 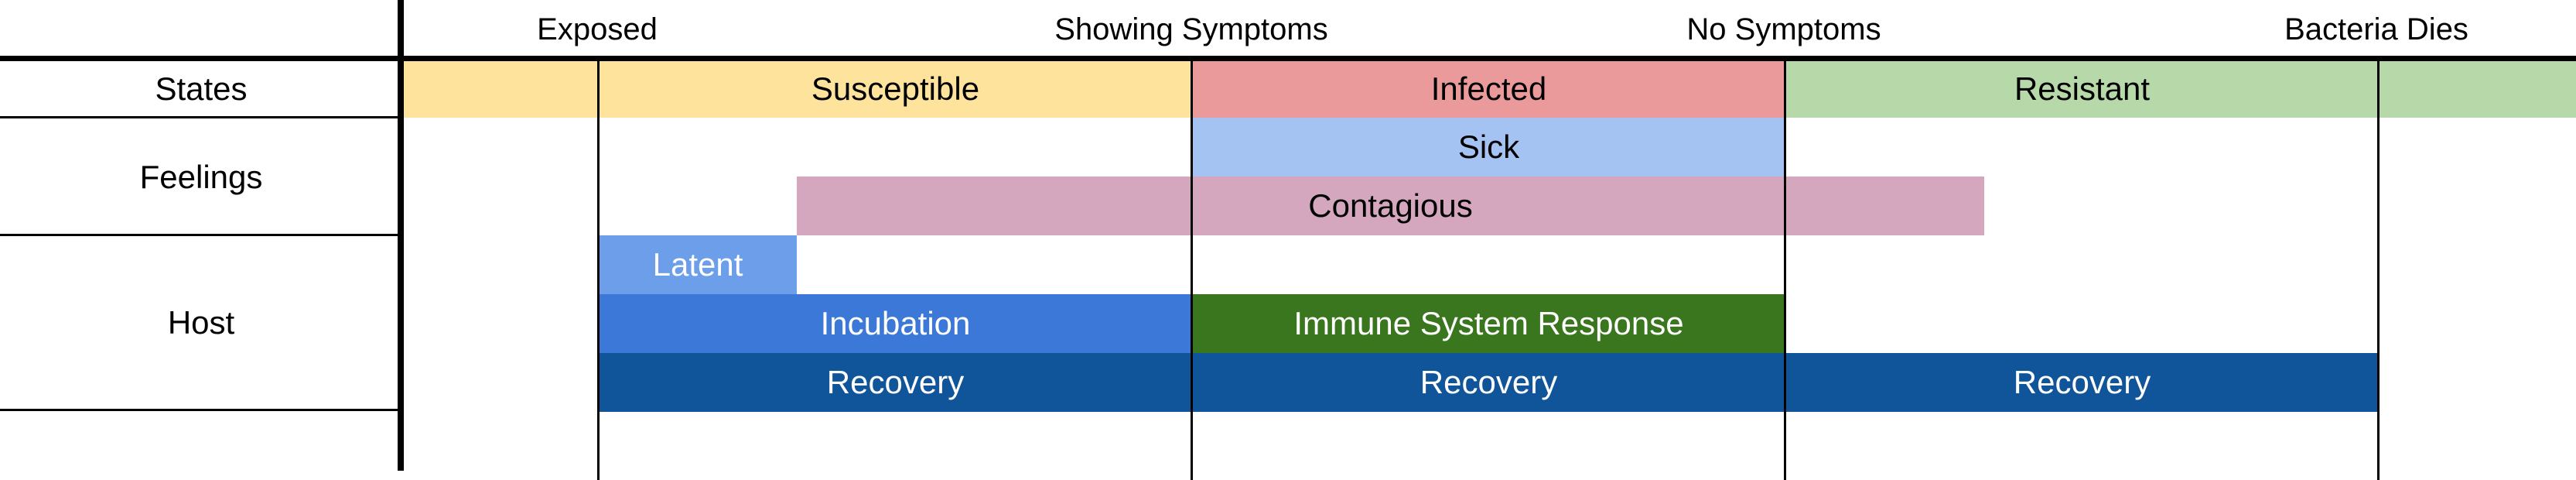 I want to click on bar-immune-system-response: Immune System Response, so click(x=1488, y=323).